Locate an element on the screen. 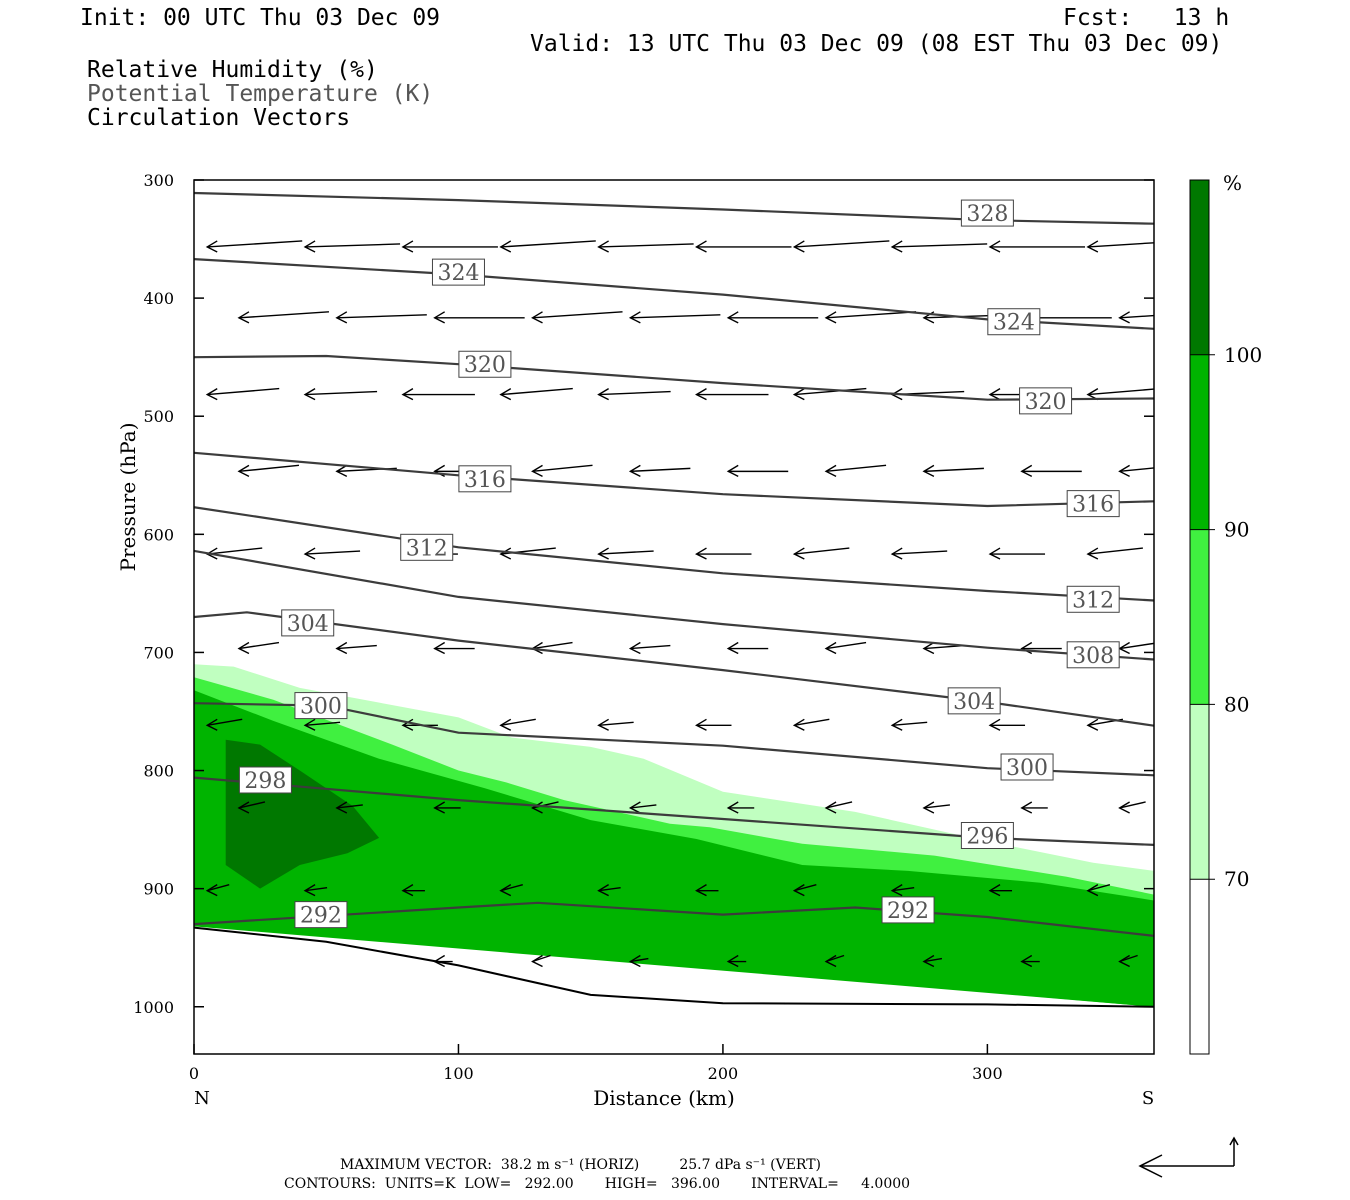 Image resolution: width=1350 pixels, height=1200 pixels. x-tick-label: 300 is located at coordinates (987, 1073).